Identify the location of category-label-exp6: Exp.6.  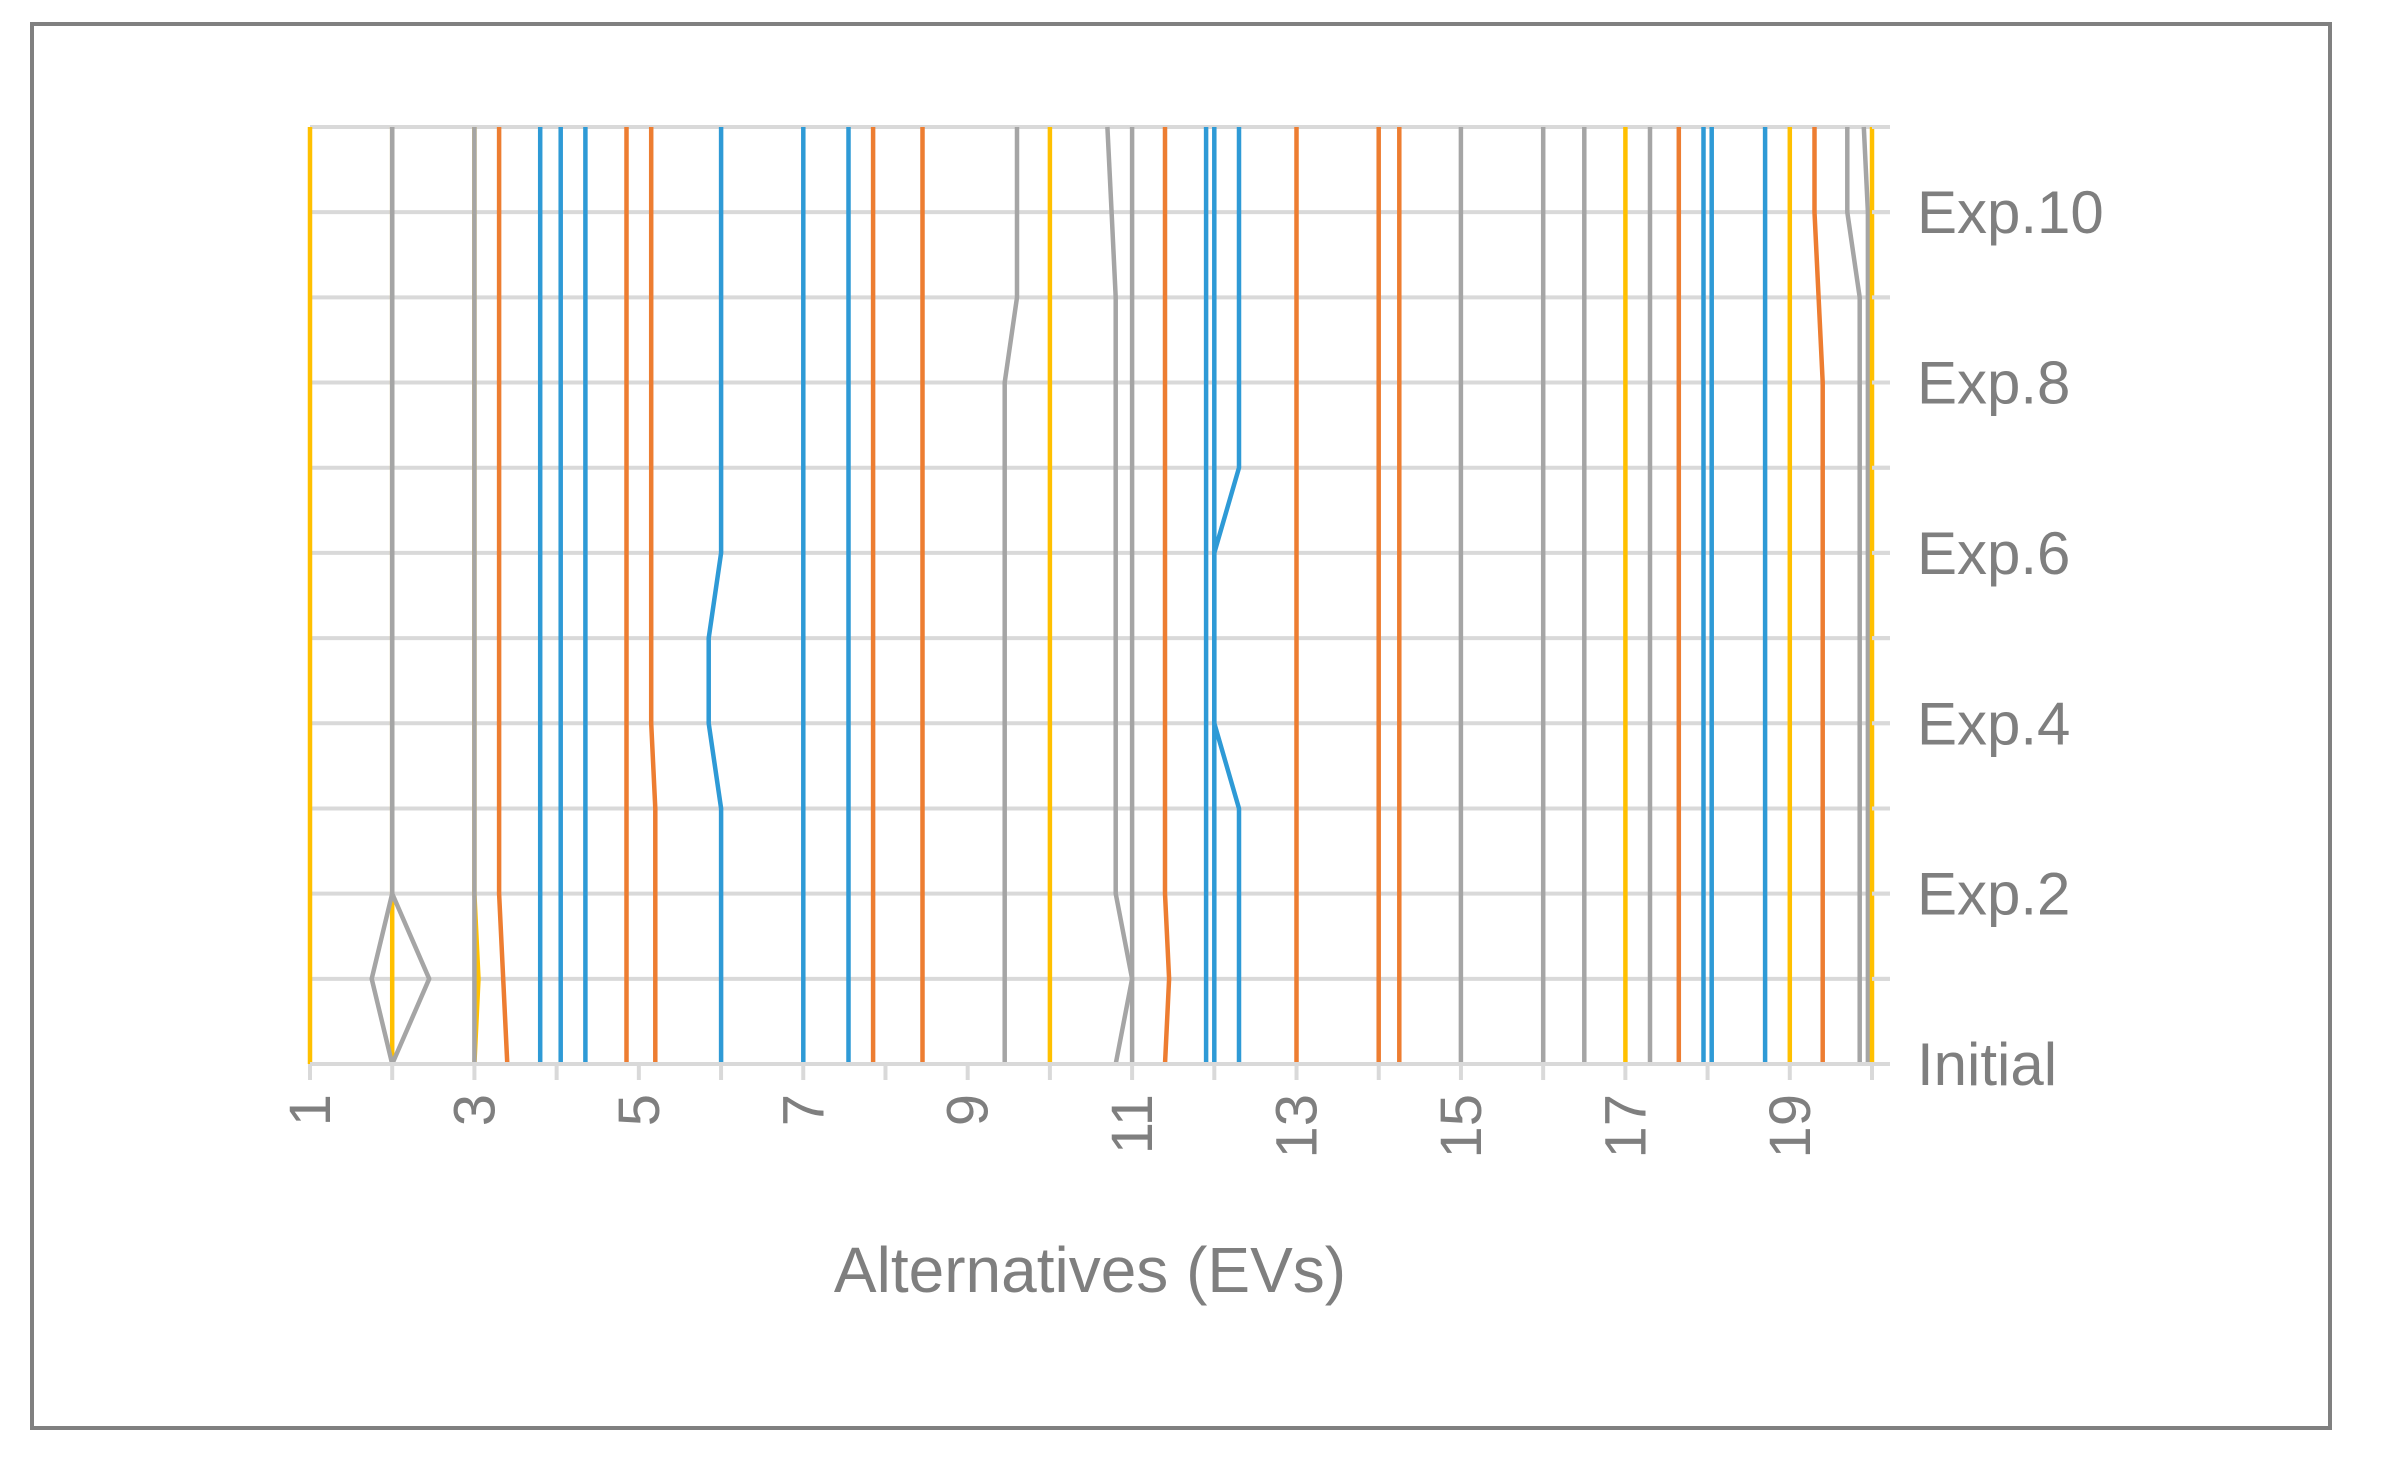
(1993, 553).